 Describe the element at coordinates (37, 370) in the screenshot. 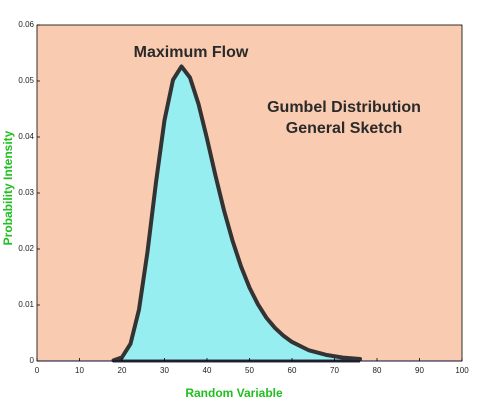

I see `x-tick-label: 0` at that location.